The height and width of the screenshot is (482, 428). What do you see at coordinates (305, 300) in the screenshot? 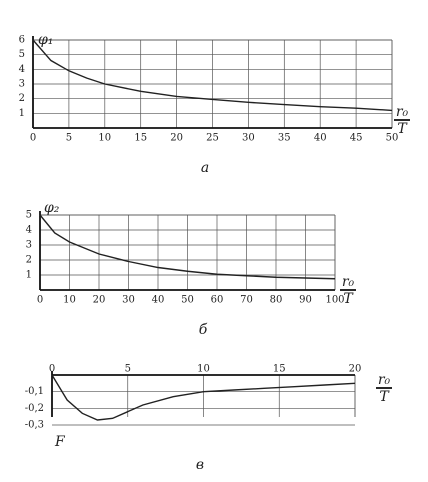
I see `x-tick-label: 90` at bounding box center [305, 300].